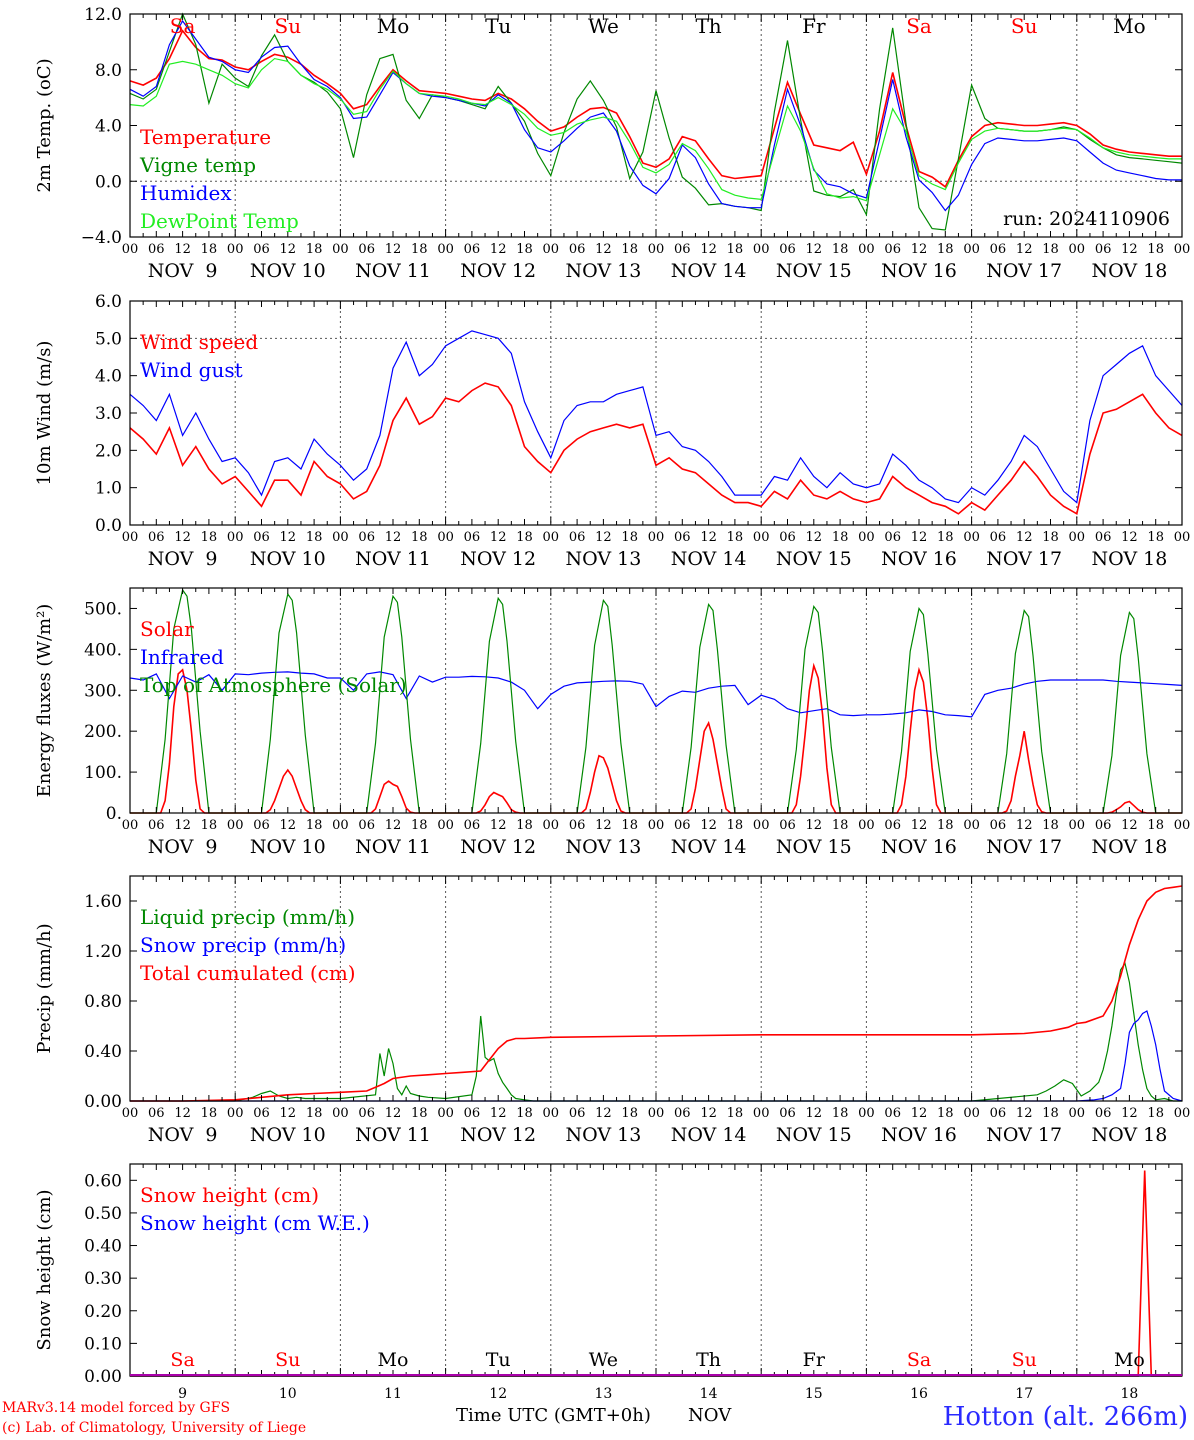 The height and width of the screenshot is (1440, 1194). What do you see at coordinates (183, 1135) in the screenshot?
I see `date-label: NOV 9` at bounding box center [183, 1135].